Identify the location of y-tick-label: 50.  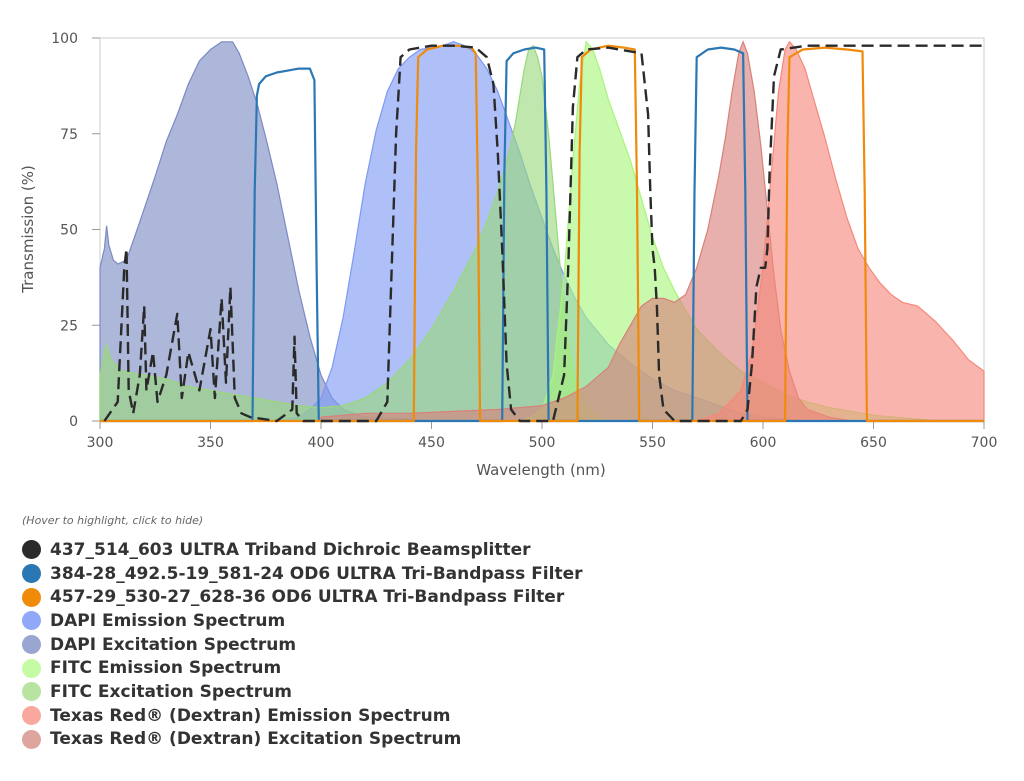
(69, 231).